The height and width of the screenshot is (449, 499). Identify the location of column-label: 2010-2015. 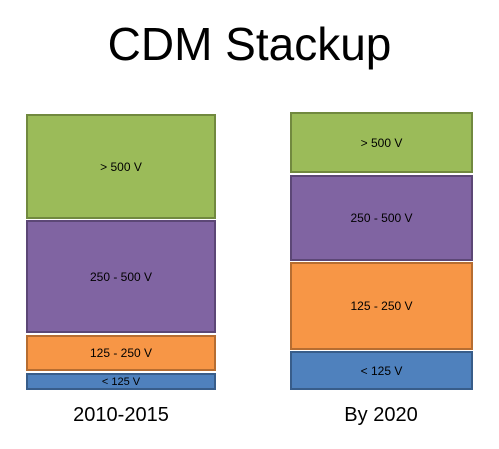
(121, 415).